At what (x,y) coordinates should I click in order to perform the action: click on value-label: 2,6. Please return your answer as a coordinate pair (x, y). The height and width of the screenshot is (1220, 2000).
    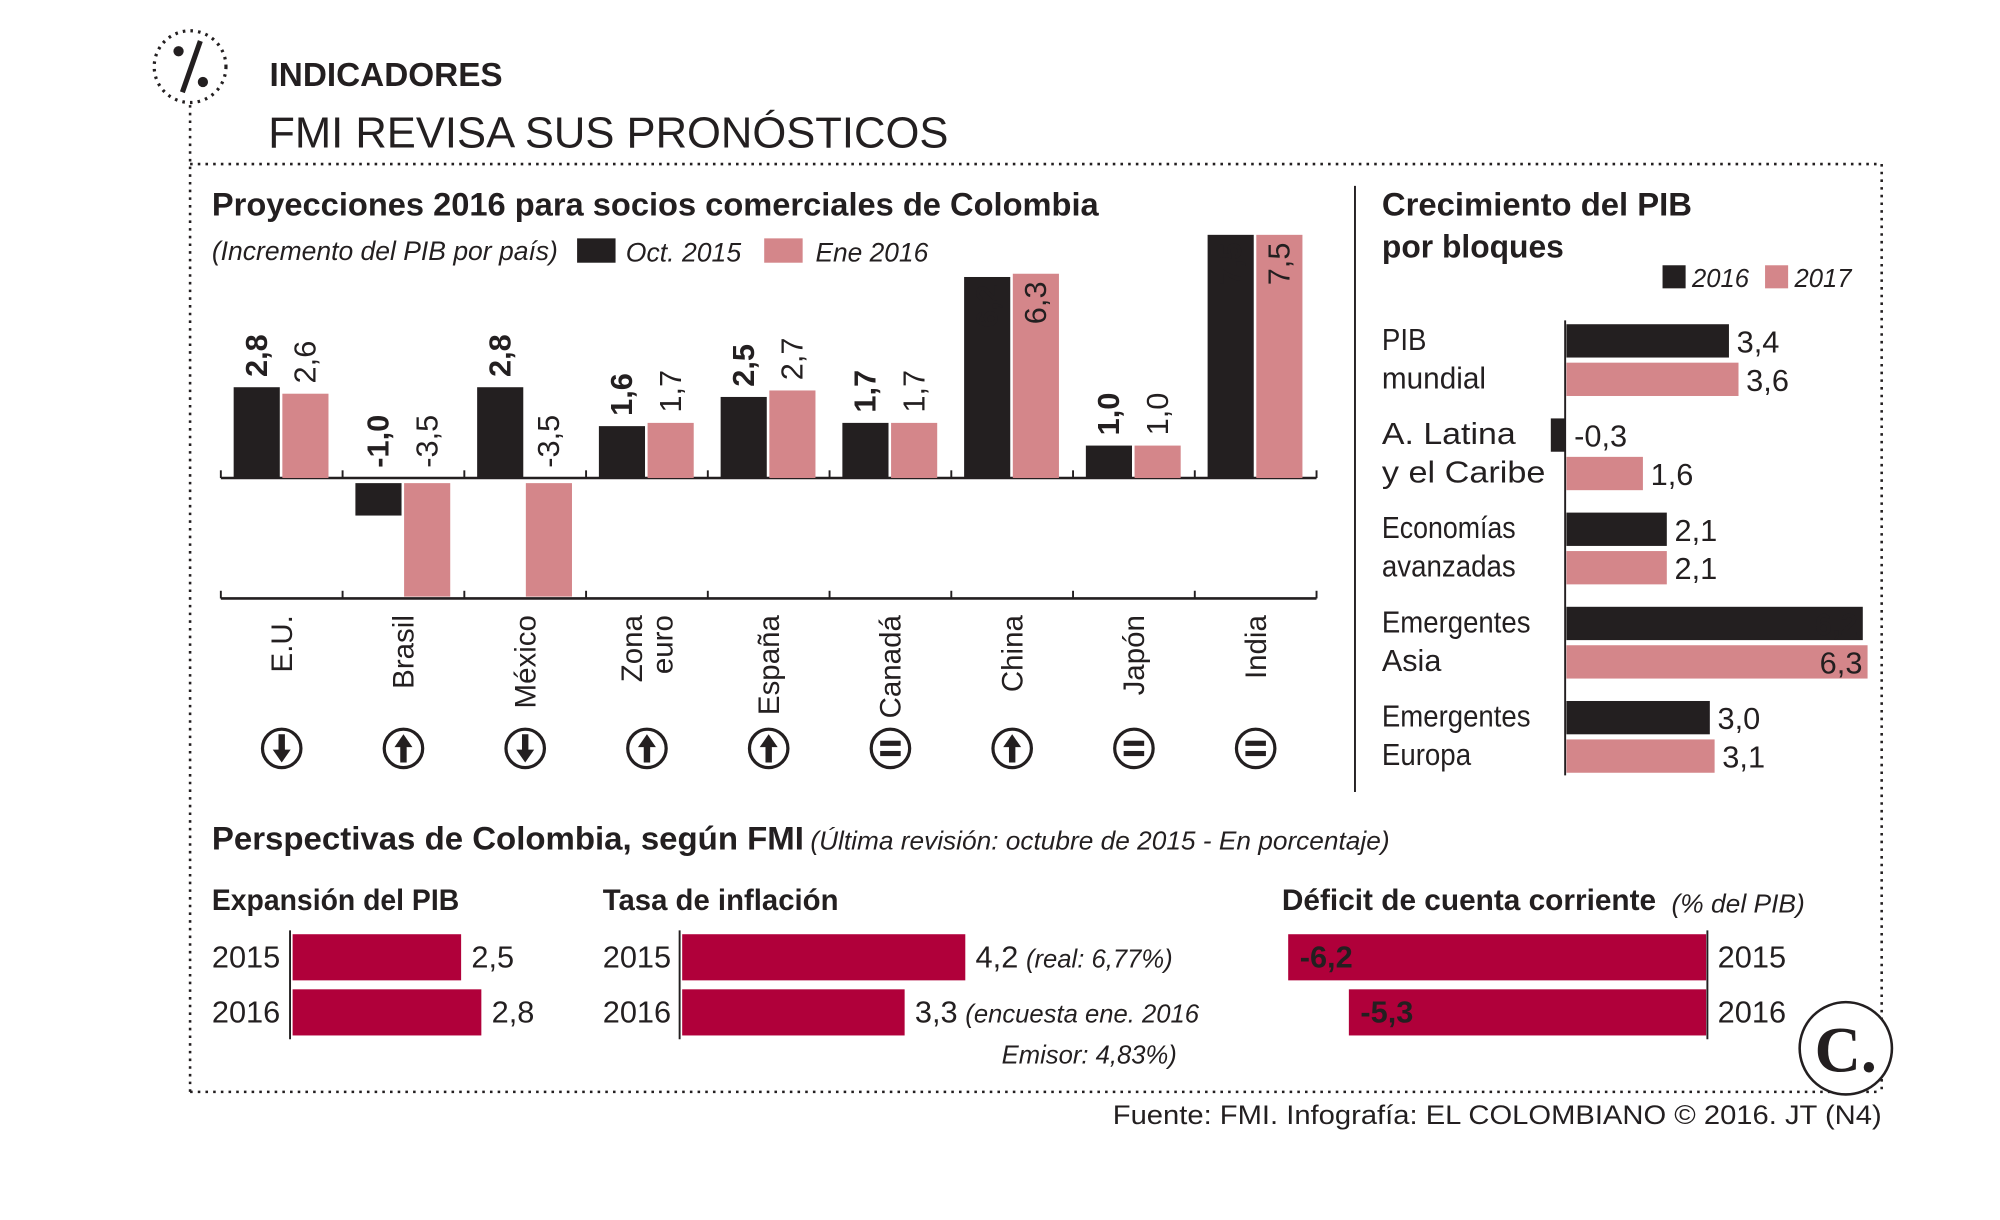
    Looking at the image, I should click on (305, 362).